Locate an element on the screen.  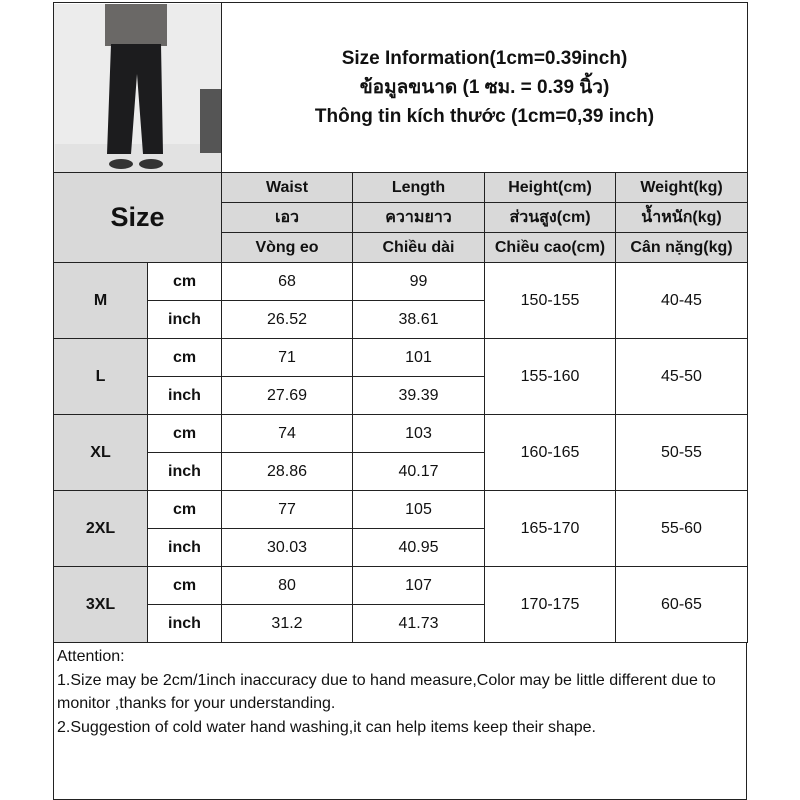
size-label: M is located at coordinates (100, 300).